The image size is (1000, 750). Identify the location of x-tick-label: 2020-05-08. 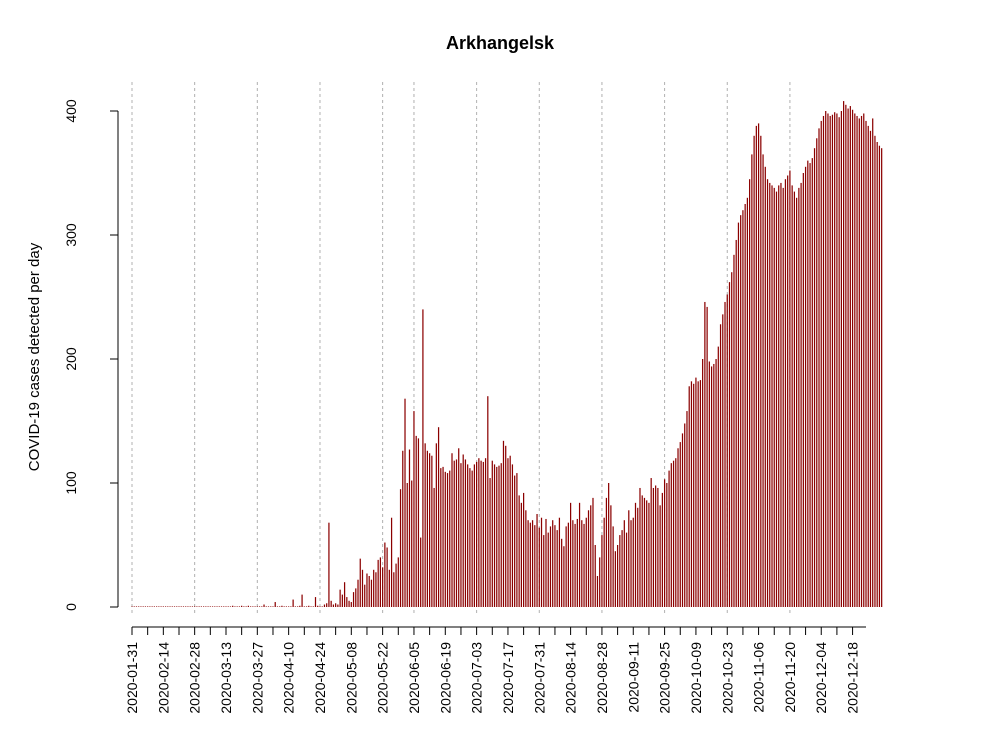
(351, 678).